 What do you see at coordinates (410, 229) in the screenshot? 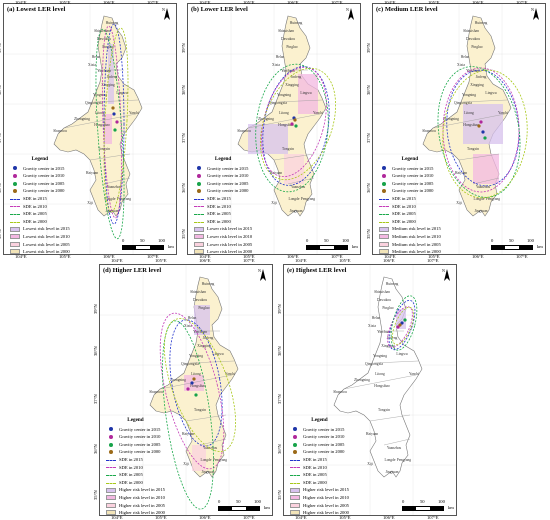
I see `legend-item: Medium risk level in 2015` at bounding box center [410, 229].